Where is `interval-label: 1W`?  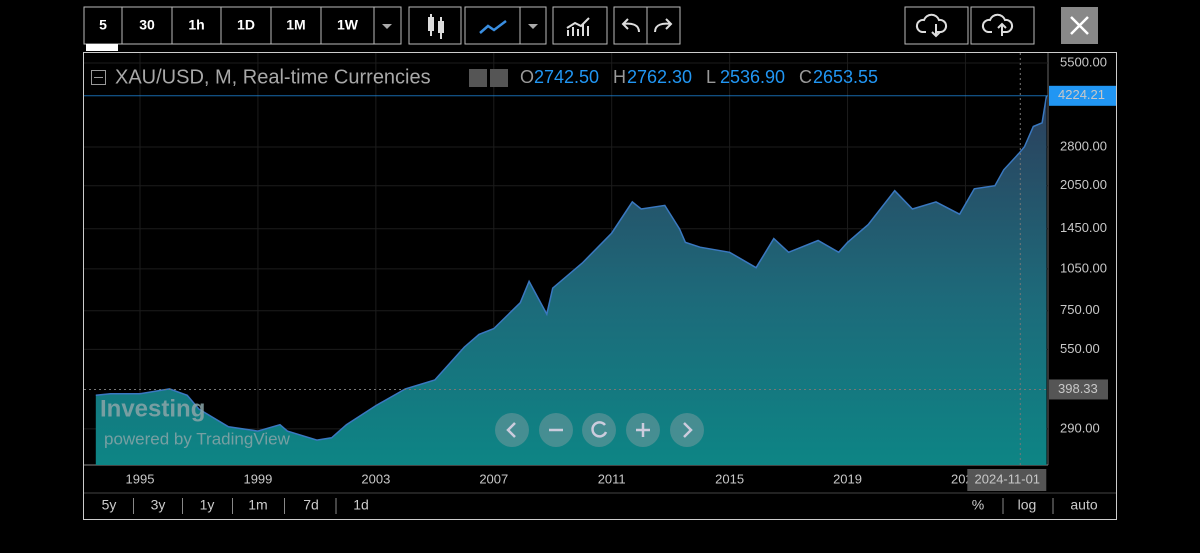 interval-label: 1W is located at coordinates (348, 25).